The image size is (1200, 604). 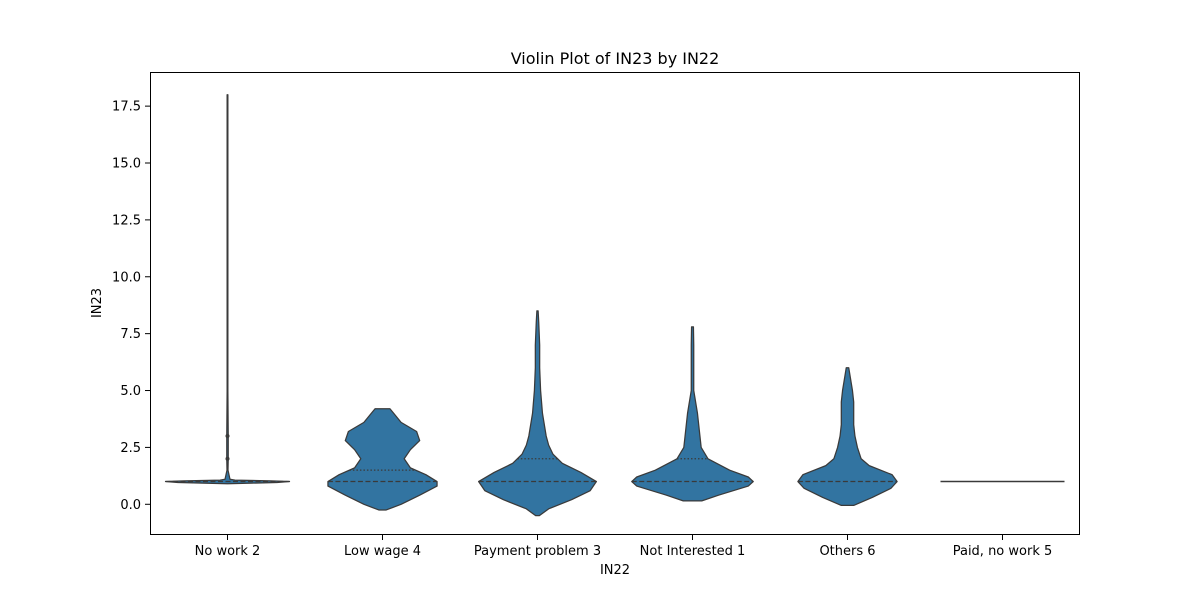 What do you see at coordinates (1003, 551) in the screenshot?
I see `x-tick-label: Paid, no work 5` at bounding box center [1003, 551].